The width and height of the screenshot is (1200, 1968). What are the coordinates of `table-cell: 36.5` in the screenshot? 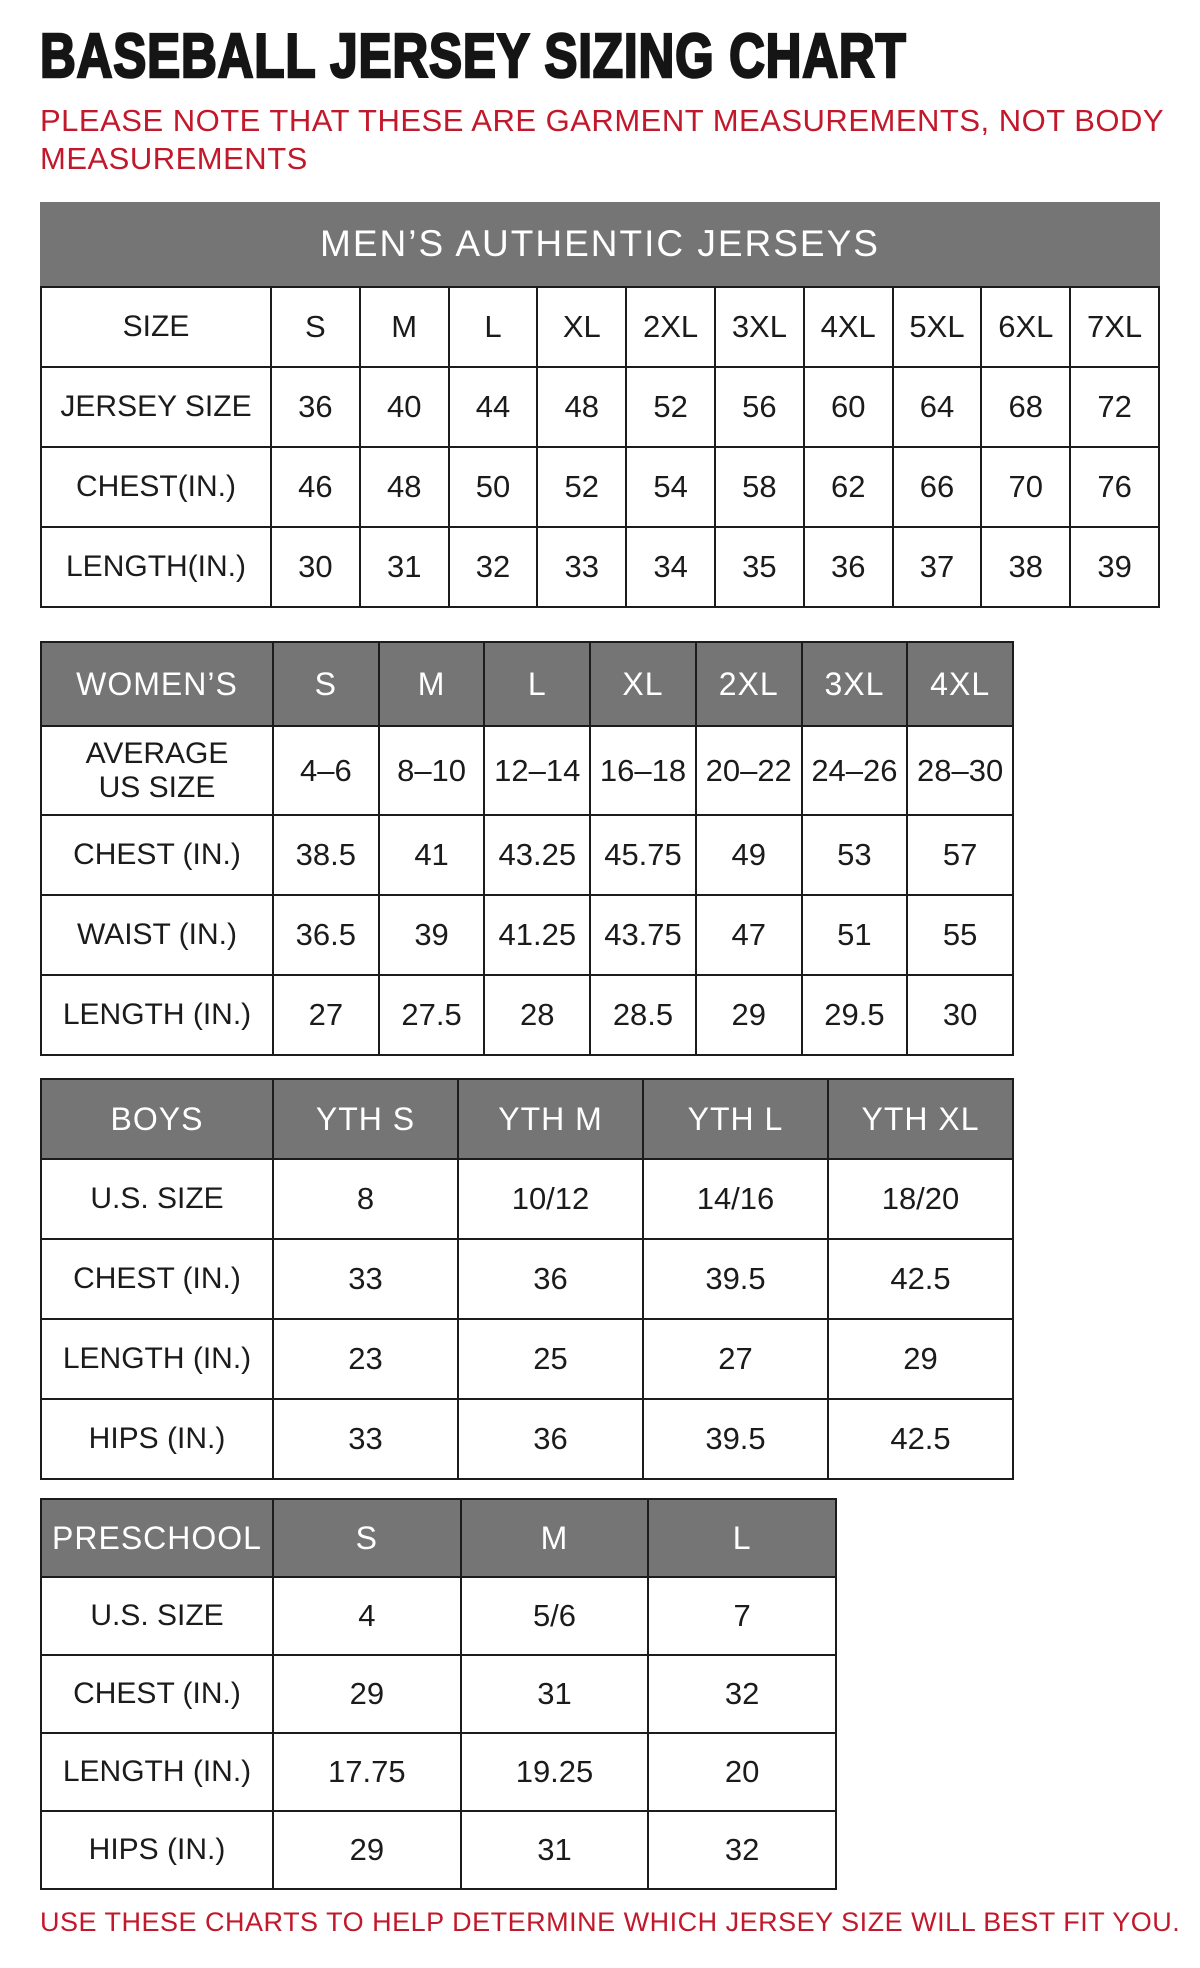 It's located at (325, 935).